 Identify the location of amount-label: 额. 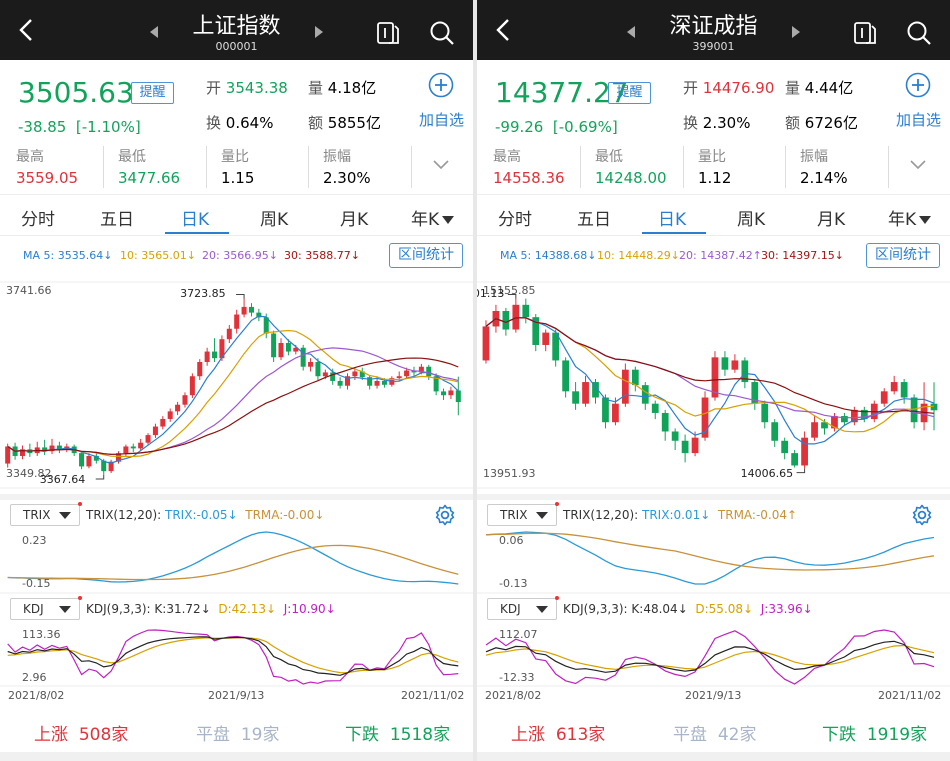
(316, 123).